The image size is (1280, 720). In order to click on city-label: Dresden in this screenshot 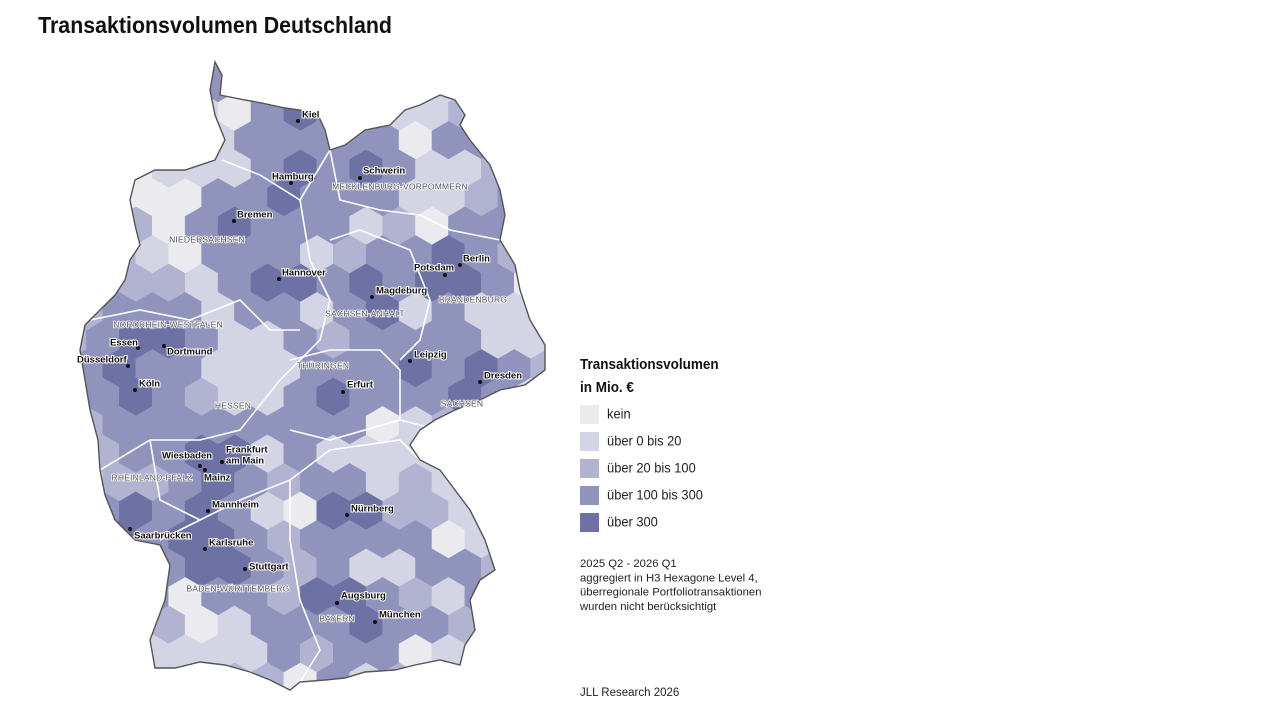, I will do `click(503, 376)`.